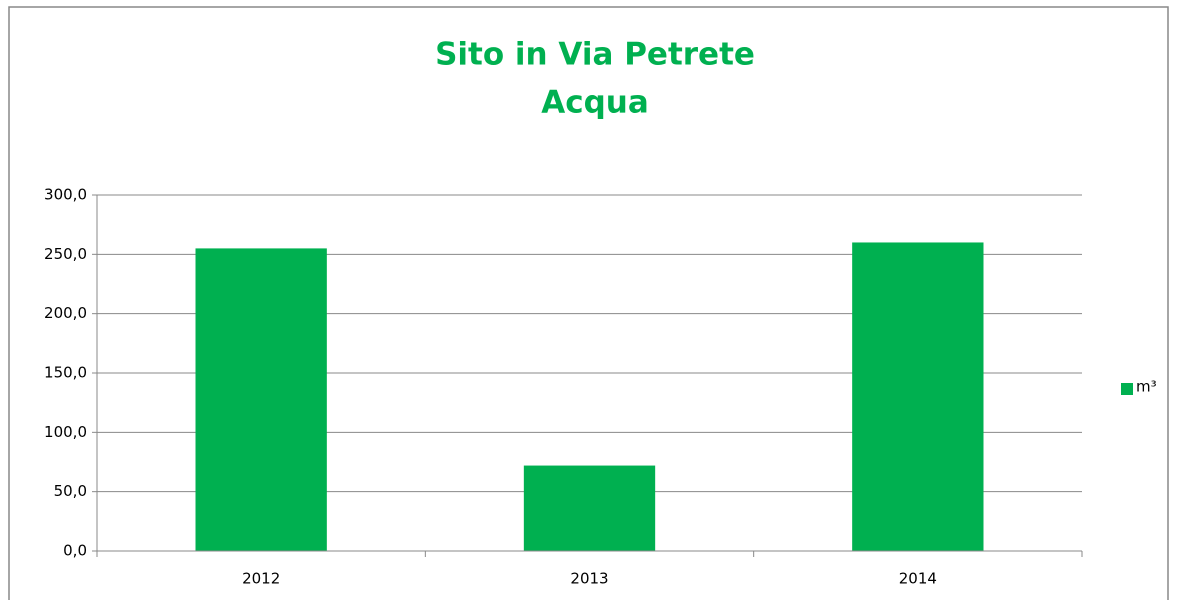  Describe the element at coordinates (918, 579) in the screenshot. I see `x-tick-label: 2014` at that location.